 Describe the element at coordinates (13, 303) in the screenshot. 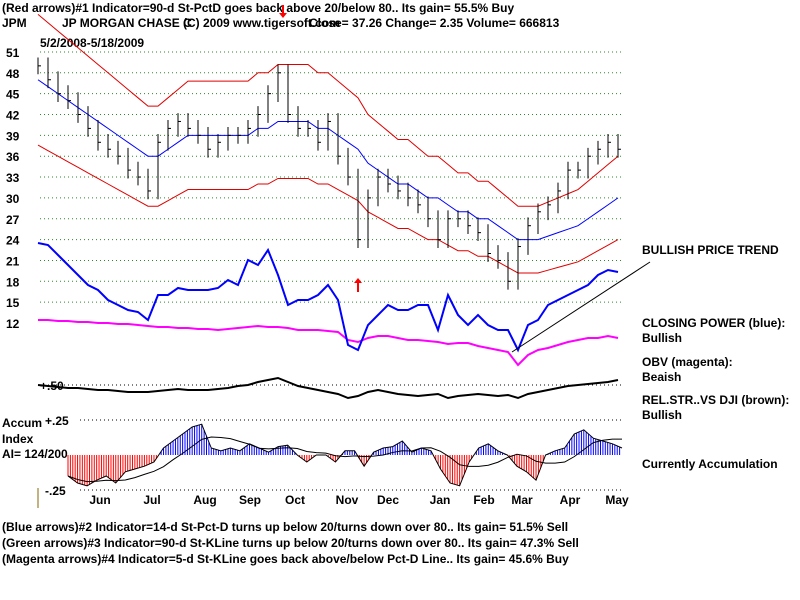

I see `y-tick-label: 15` at that location.